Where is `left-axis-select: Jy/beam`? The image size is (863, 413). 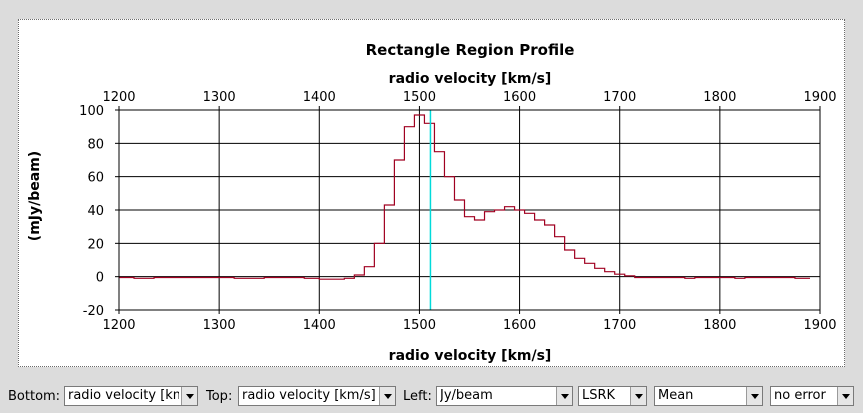 left-axis-select: Jy/beam is located at coordinates (504, 396).